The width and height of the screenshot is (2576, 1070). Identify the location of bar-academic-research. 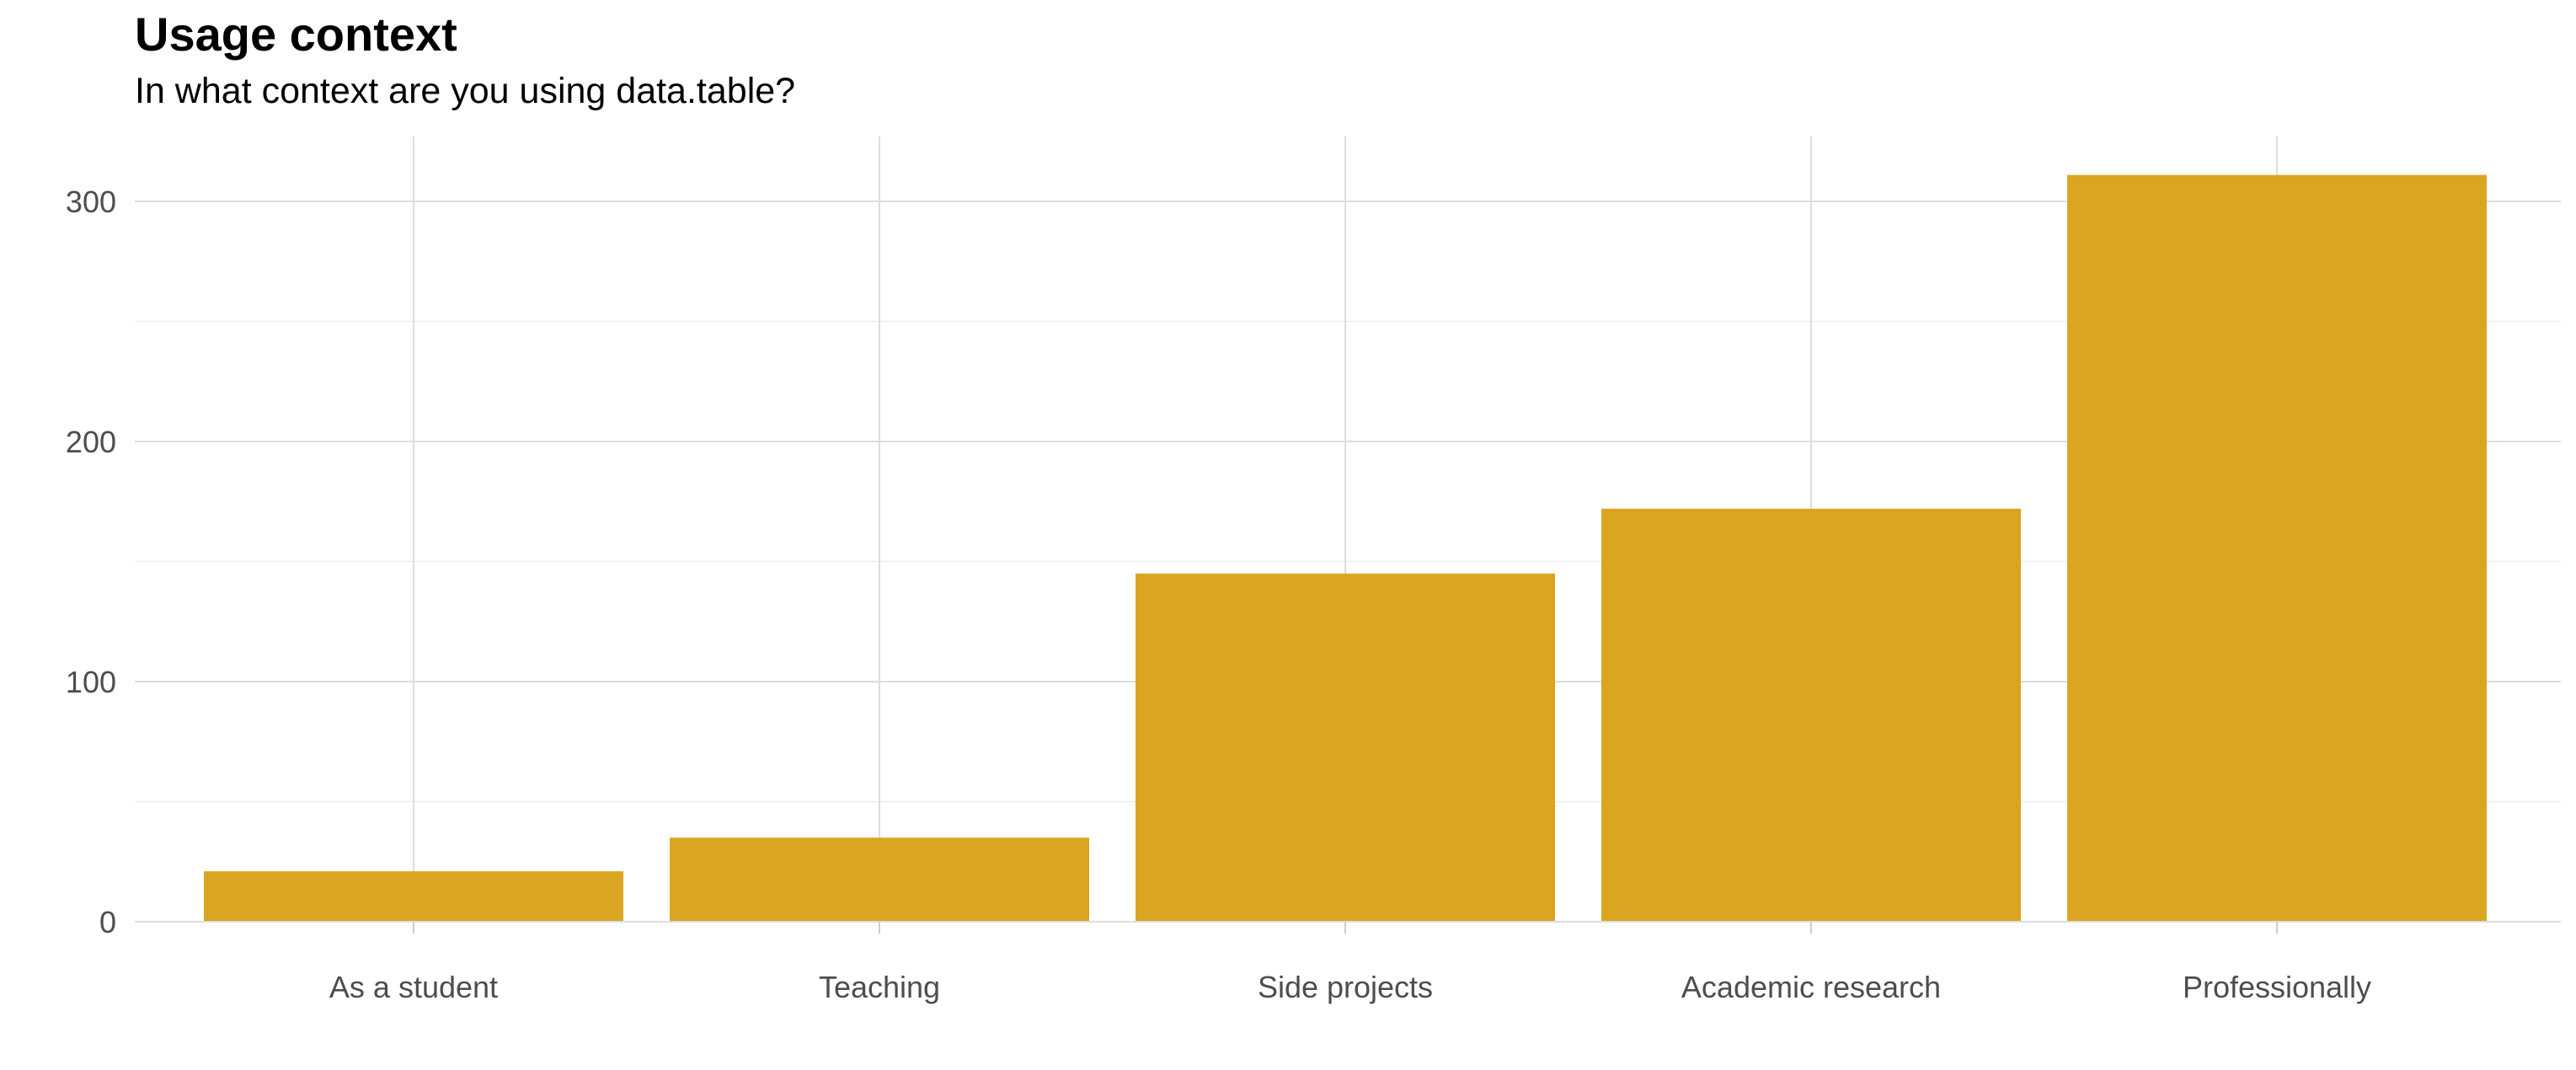
(1811, 715).